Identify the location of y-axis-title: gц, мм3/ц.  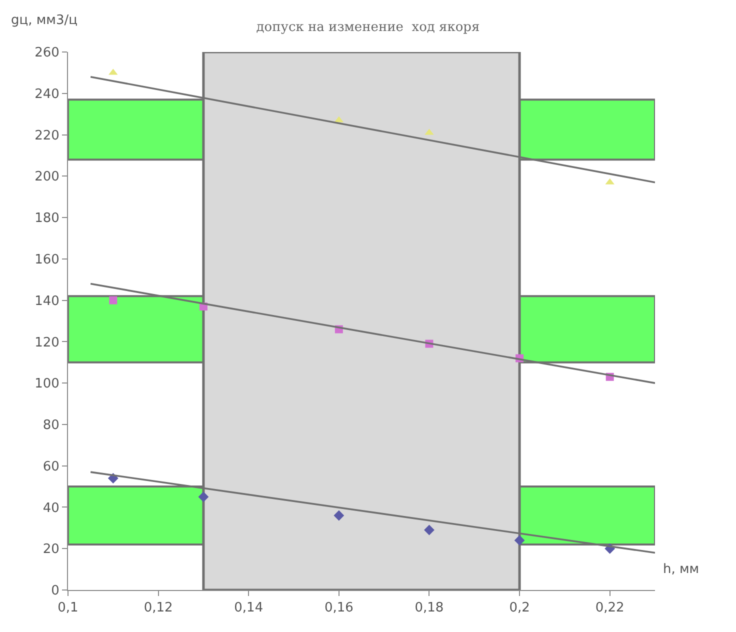
(44, 20).